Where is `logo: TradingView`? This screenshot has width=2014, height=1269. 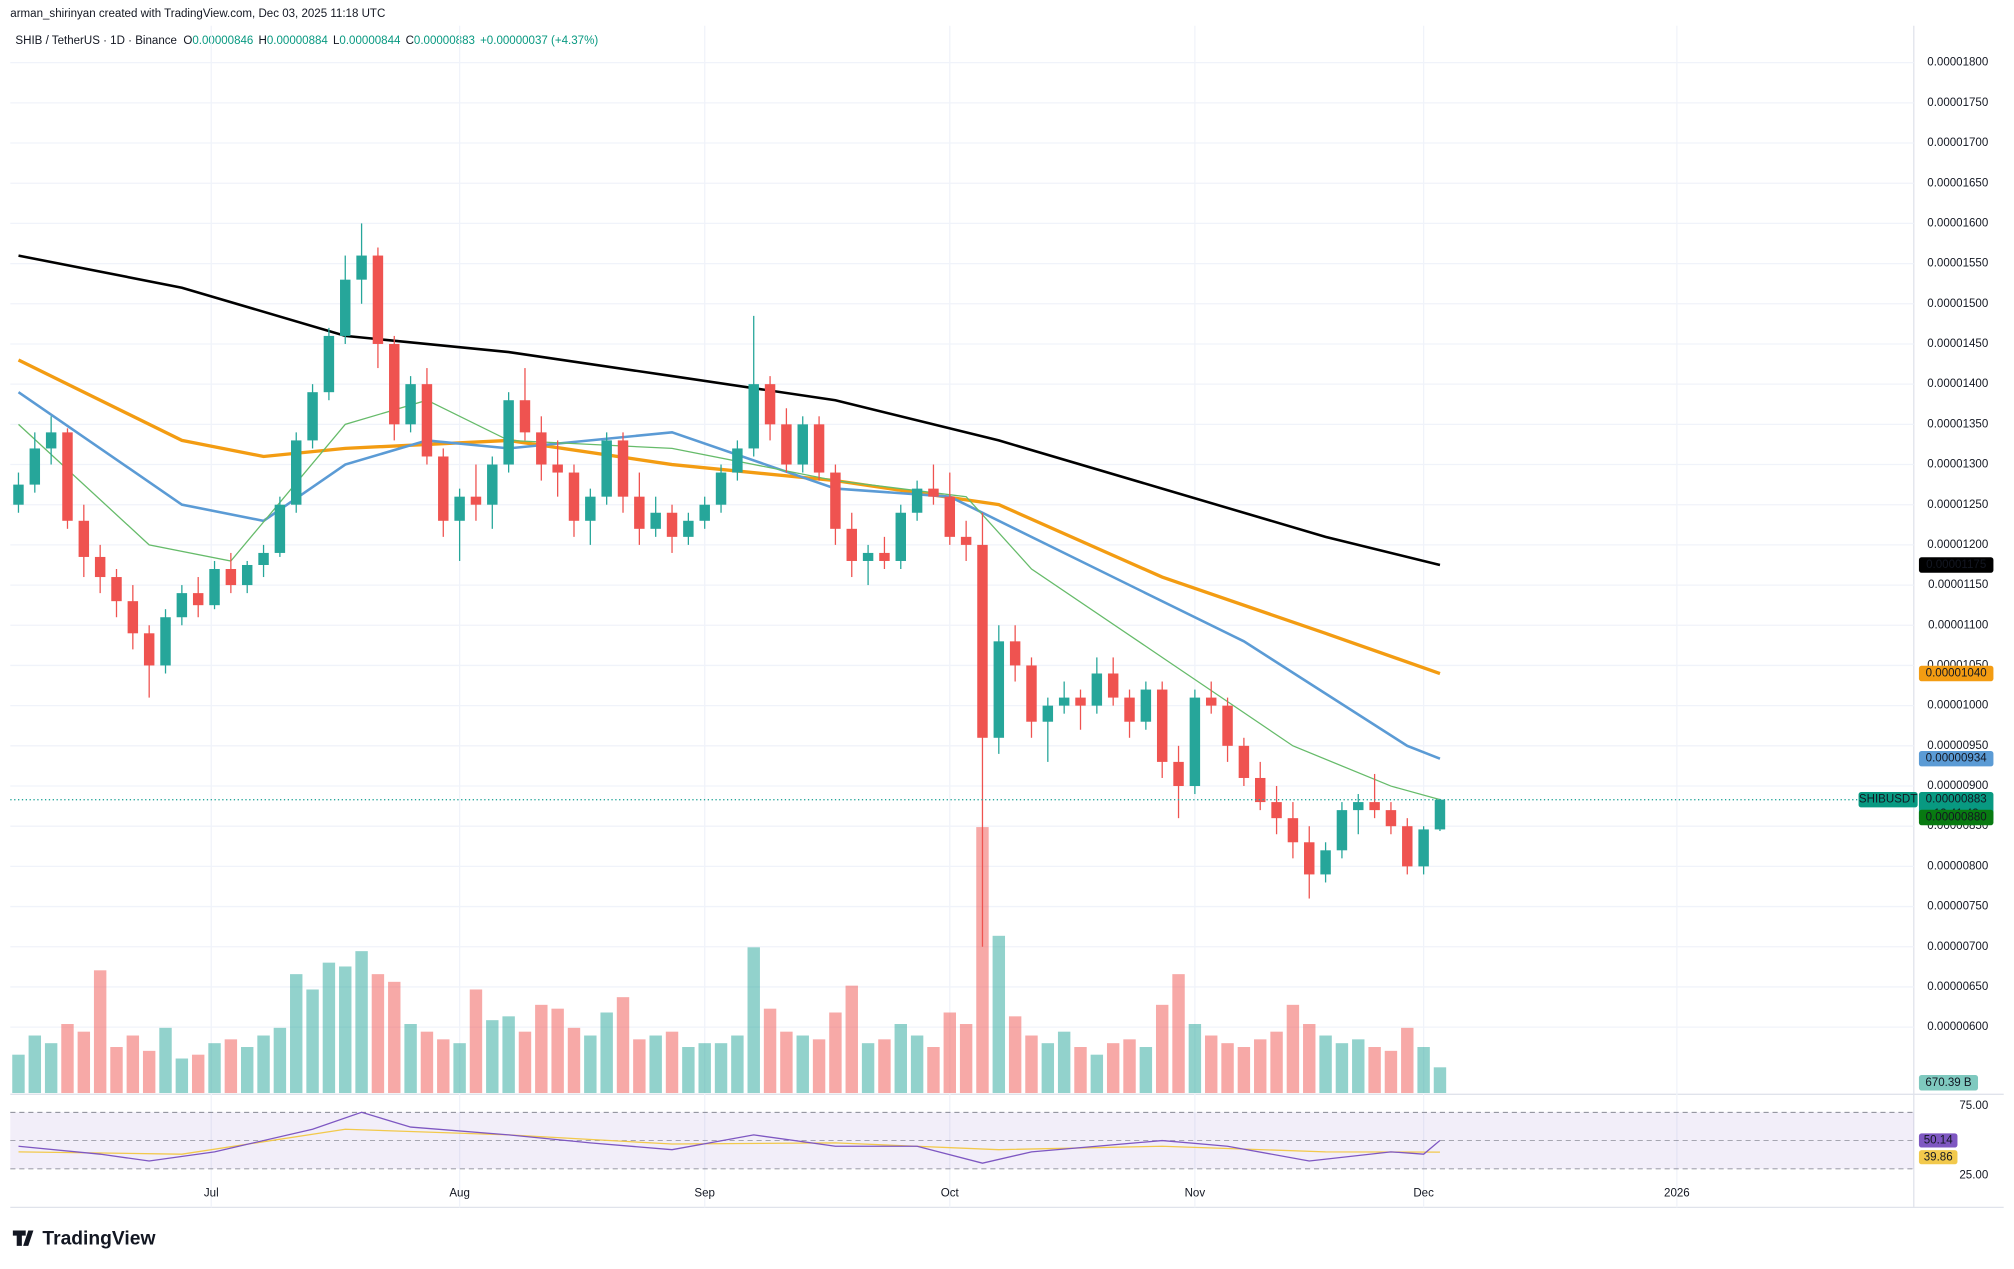 logo: TradingView is located at coordinates (84, 1239).